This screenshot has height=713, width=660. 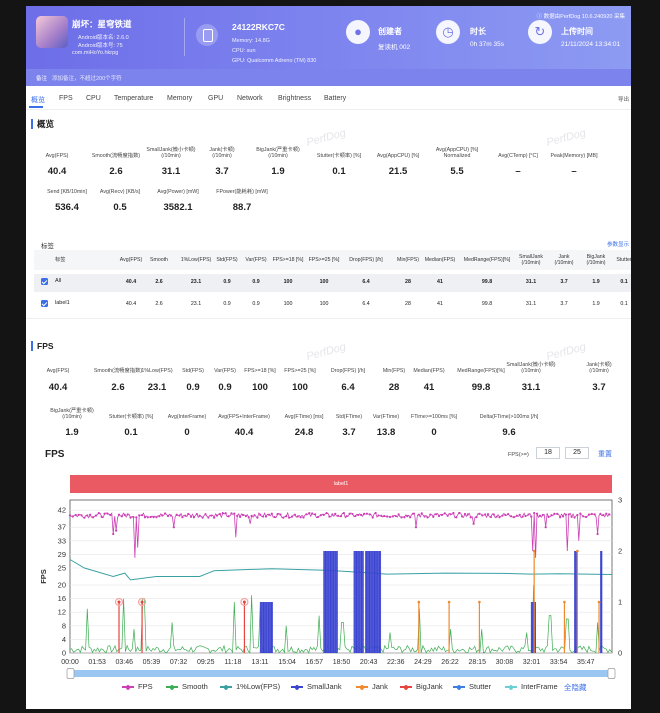 I want to click on overview-metric-label: Avg(AppCPU) [%], so click(x=398, y=156).